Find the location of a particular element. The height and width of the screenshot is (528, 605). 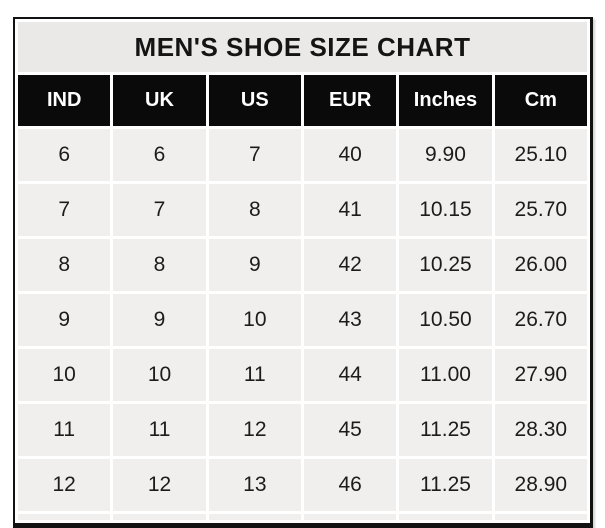

table-cell: 13 is located at coordinates (254, 485).